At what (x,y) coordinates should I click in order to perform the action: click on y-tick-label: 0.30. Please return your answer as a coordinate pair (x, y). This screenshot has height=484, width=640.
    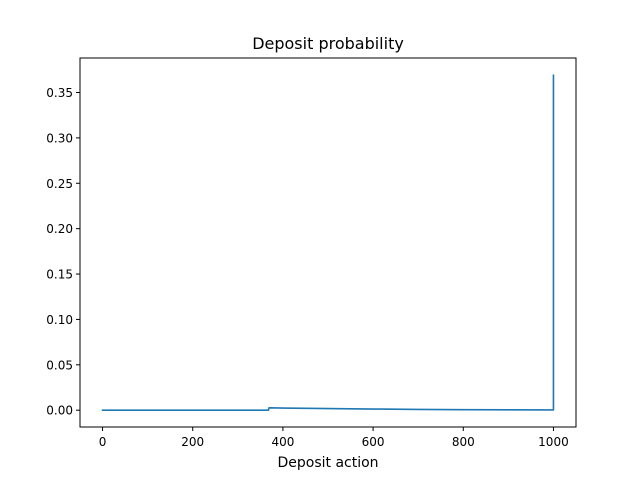
    Looking at the image, I should click on (59, 138).